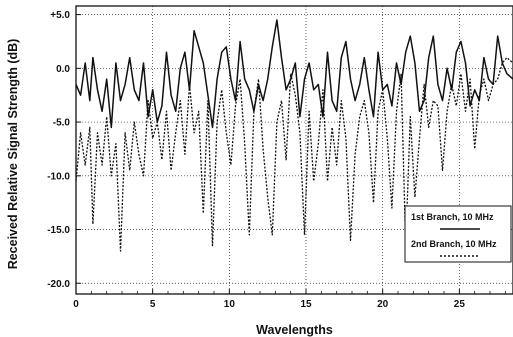 This screenshot has width=513, height=337. Describe the element at coordinates (58, 284) in the screenshot. I see `y-tick-label: -20.0` at that location.